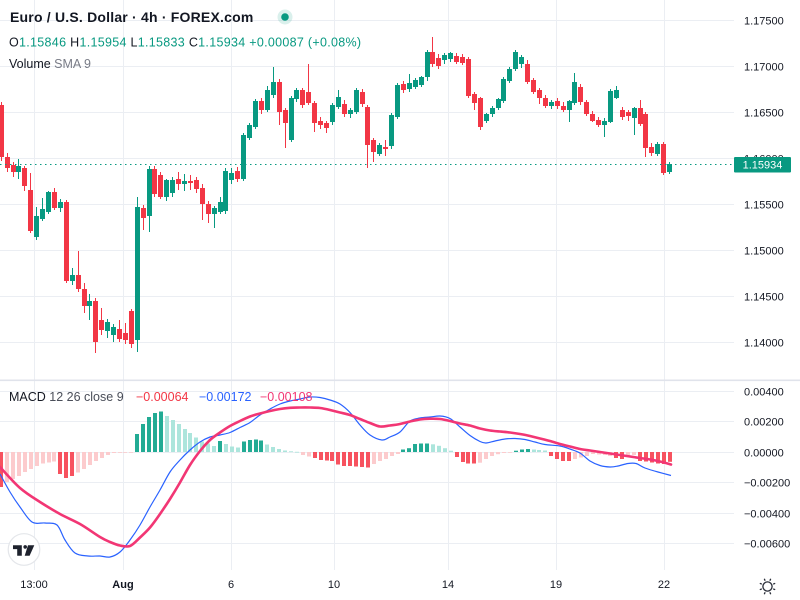 This screenshot has width=800, height=600. What do you see at coordinates (50, 64) in the screenshot?
I see `svg-text: Volume SMA 9` at bounding box center [50, 64].